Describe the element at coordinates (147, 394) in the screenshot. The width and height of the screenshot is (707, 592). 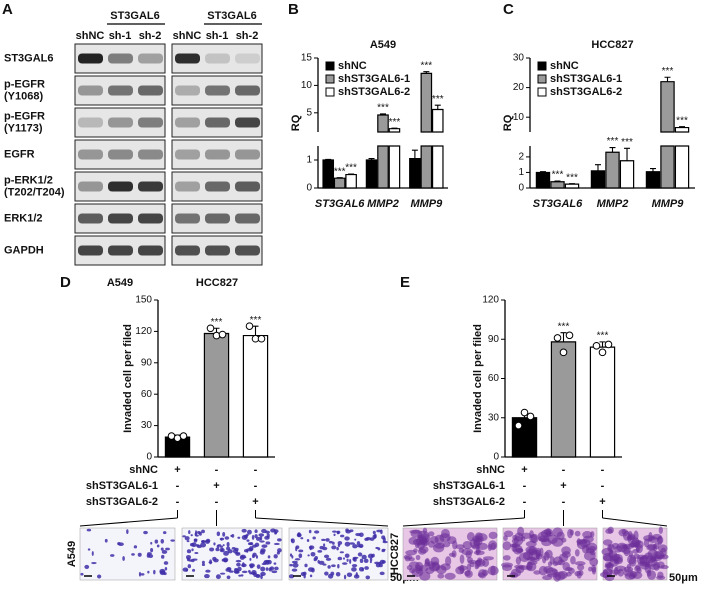
I see `y-tick-label: 60` at that location.